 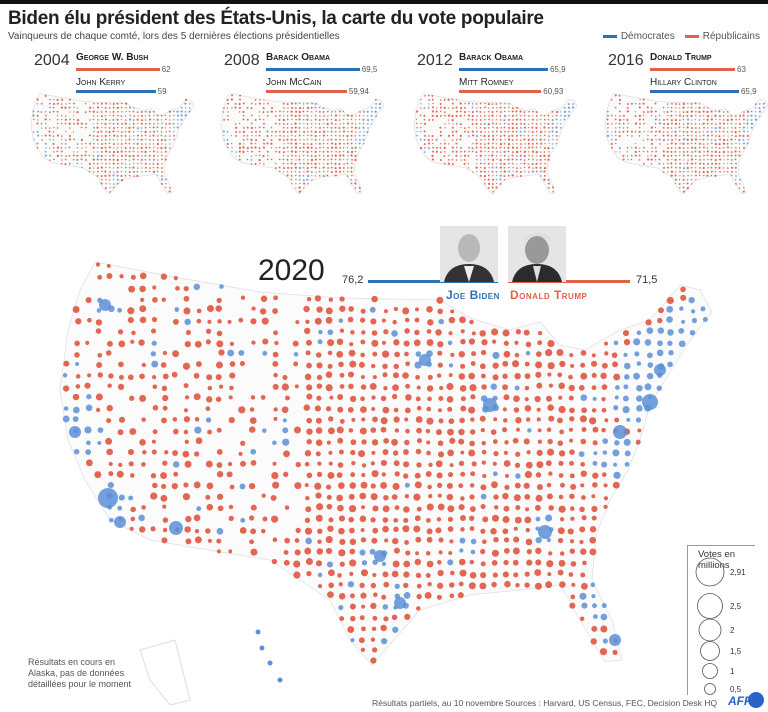 I want to click on size-circle, so click(x=710, y=630).